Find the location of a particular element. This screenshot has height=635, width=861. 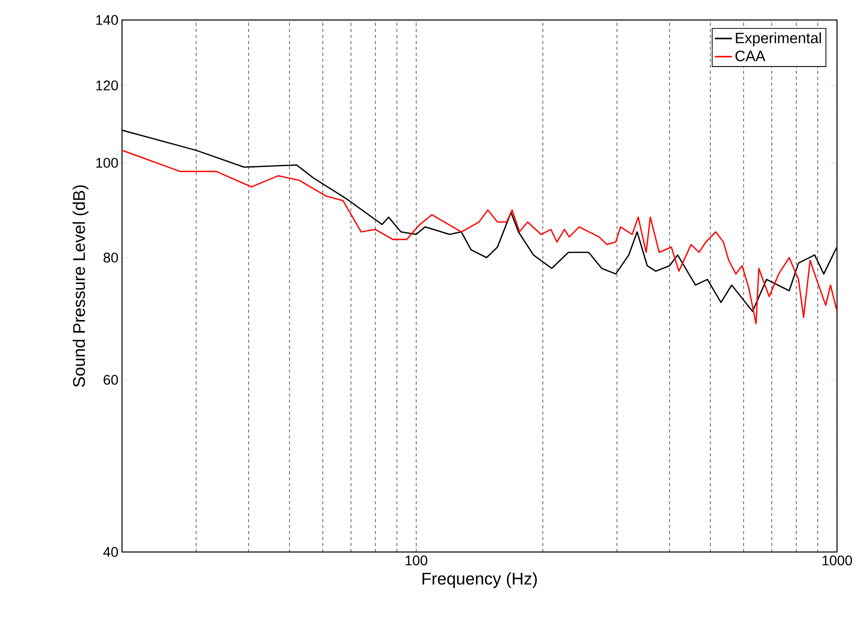

y-axis-title: Sound Pressure Level (dB) is located at coordinates (80, 286).